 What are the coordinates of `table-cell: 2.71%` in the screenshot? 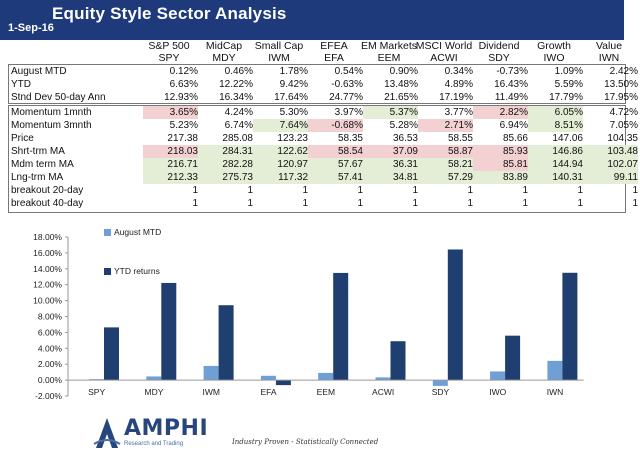 It's located at (445, 125).